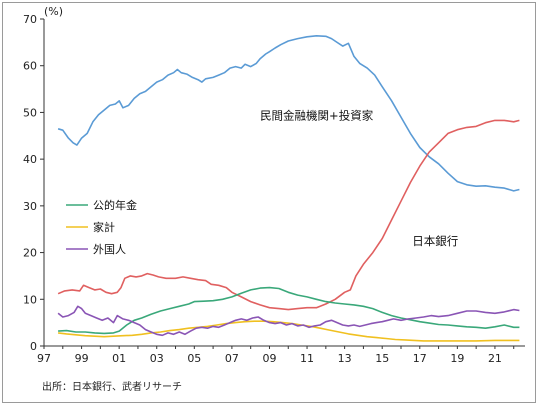 The width and height of the screenshot is (540, 407). I want to click on x-tick-label: 13, so click(345, 358).